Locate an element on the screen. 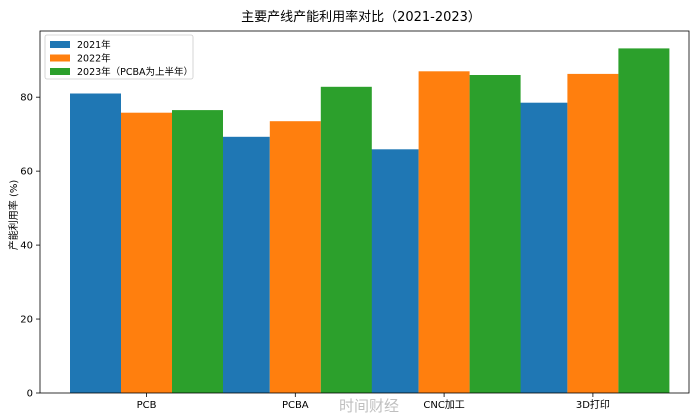 This screenshot has height=420, width=700. bar-PCB-2022年 is located at coordinates (146, 252).